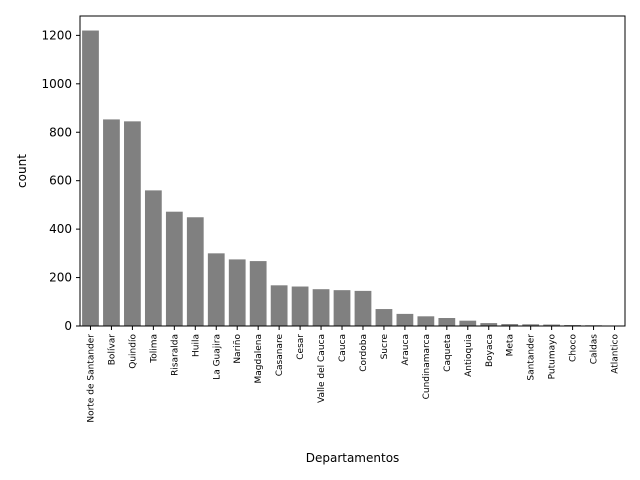 This screenshot has width=640, height=480. What do you see at coordinates (60, 229) in the screenshot?
I see `y-tick-label: 400` at bounding box center [60, 229].